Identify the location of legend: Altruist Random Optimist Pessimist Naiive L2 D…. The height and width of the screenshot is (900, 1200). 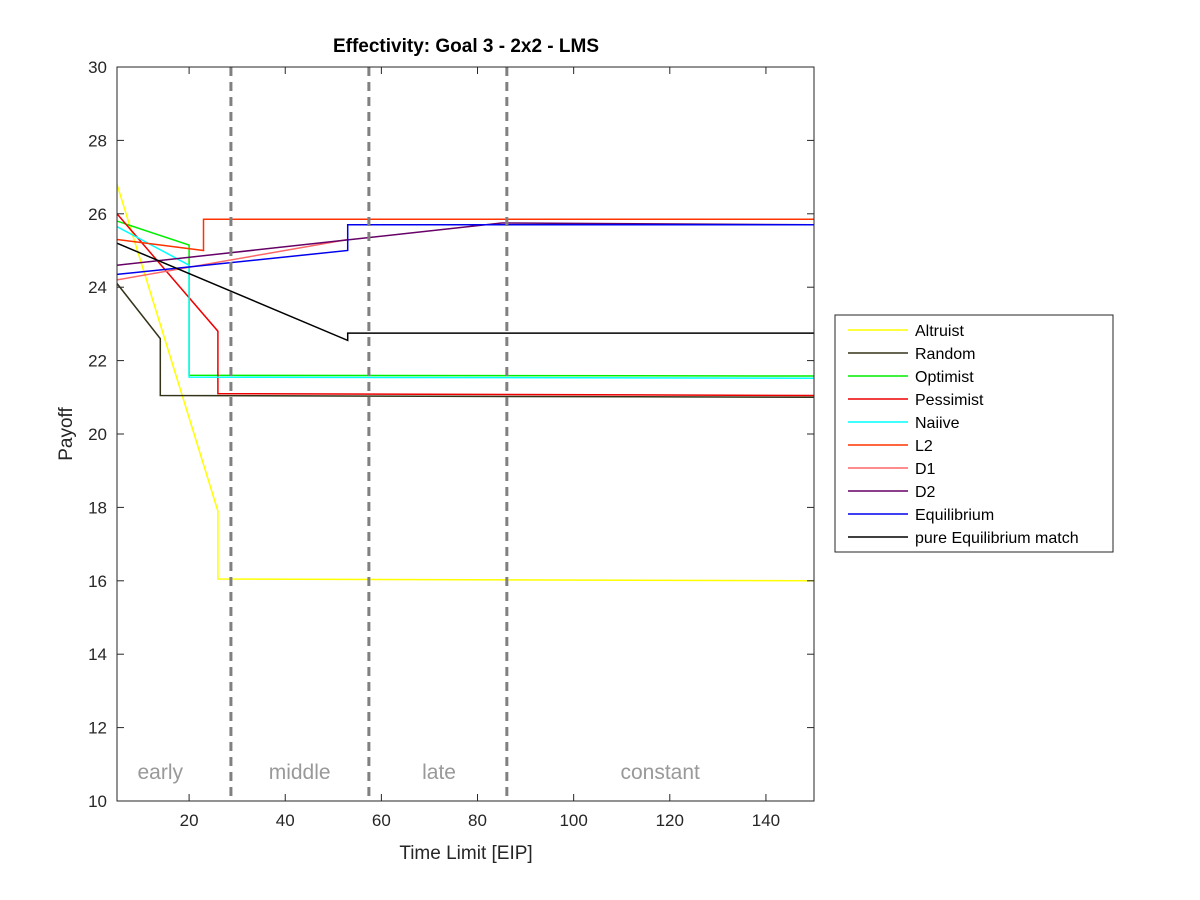
(974, 433).